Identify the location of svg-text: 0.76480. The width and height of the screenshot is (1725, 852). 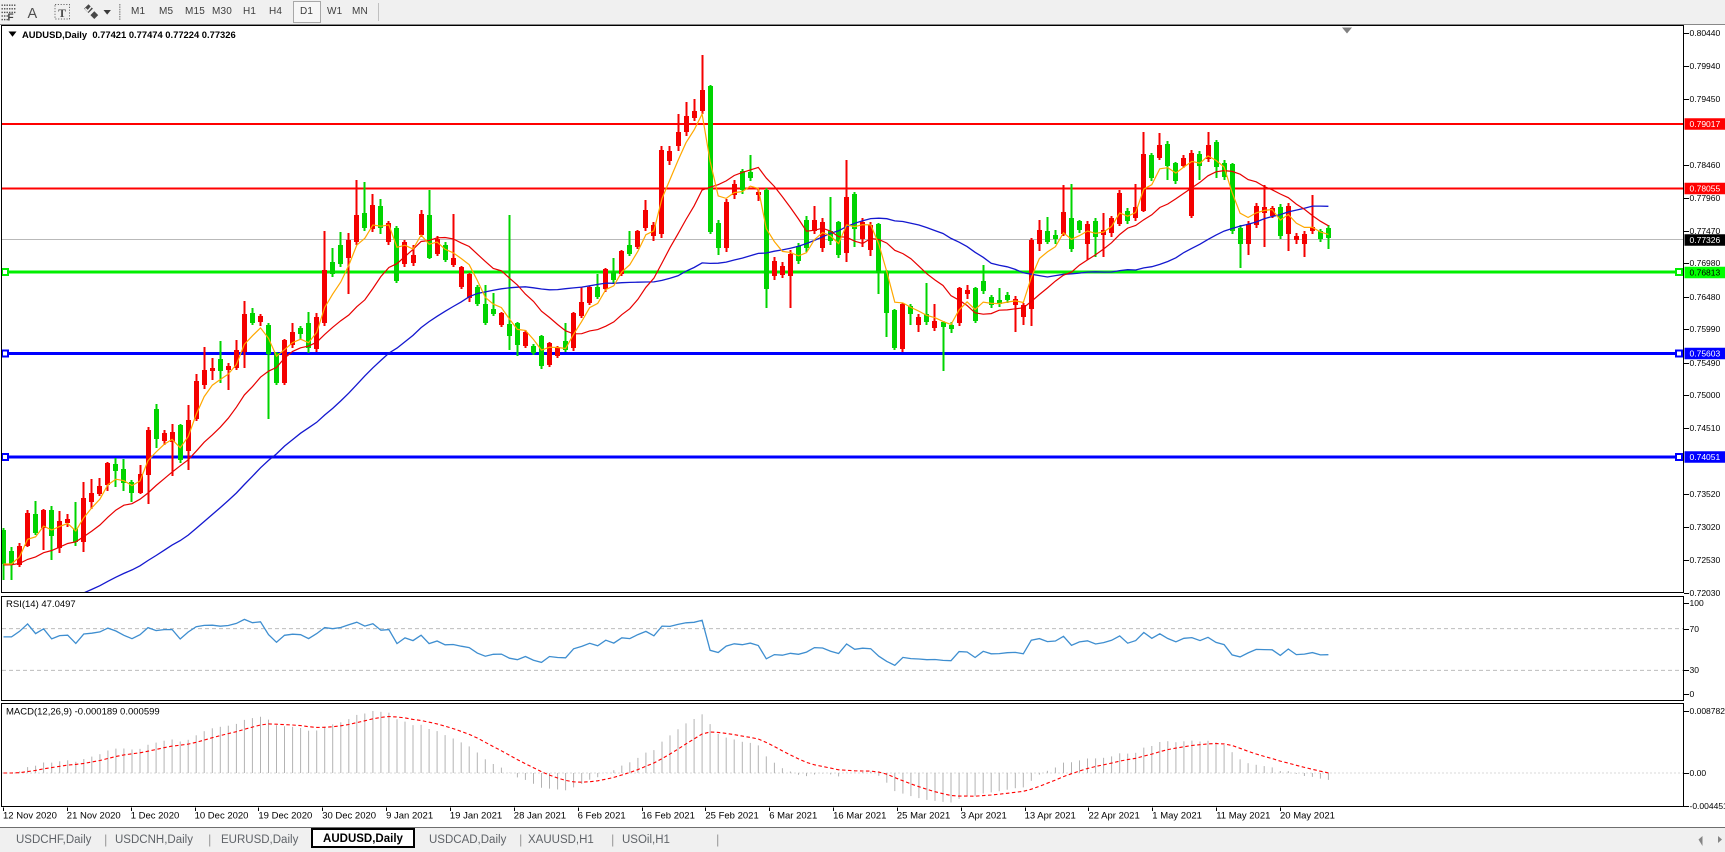
(1705, 297).